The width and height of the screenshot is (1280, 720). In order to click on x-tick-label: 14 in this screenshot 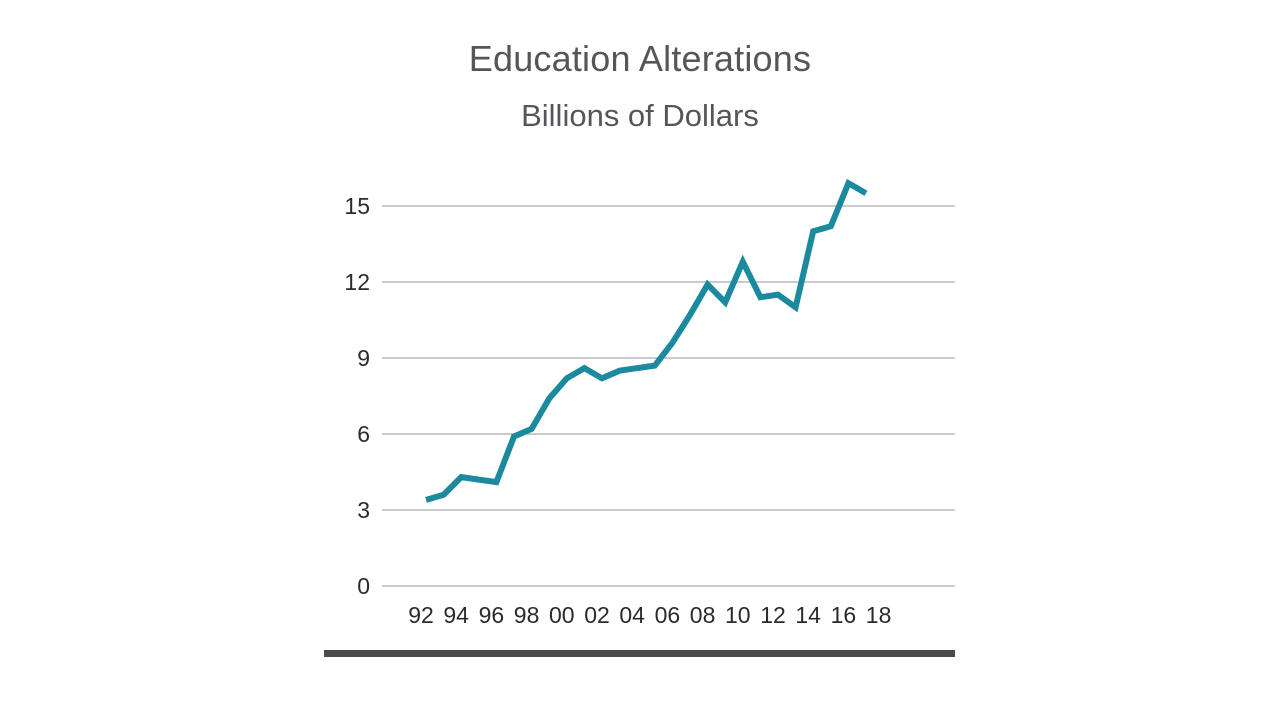, I will do `click(808, 615)`.